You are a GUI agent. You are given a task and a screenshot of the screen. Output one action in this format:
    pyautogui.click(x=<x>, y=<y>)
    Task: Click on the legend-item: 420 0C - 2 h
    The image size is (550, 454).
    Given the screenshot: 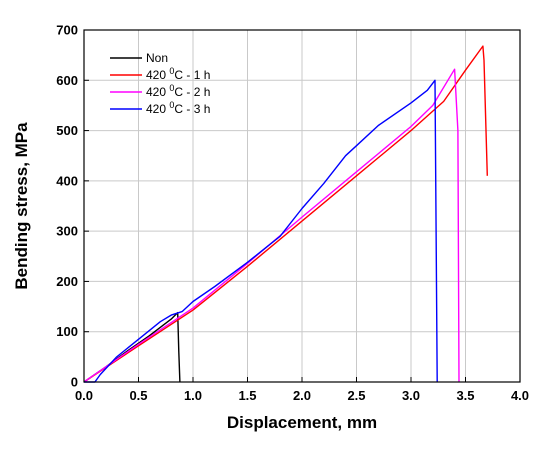 What is the action you would take?
    pyautogui.click(x=160, y=91)
    